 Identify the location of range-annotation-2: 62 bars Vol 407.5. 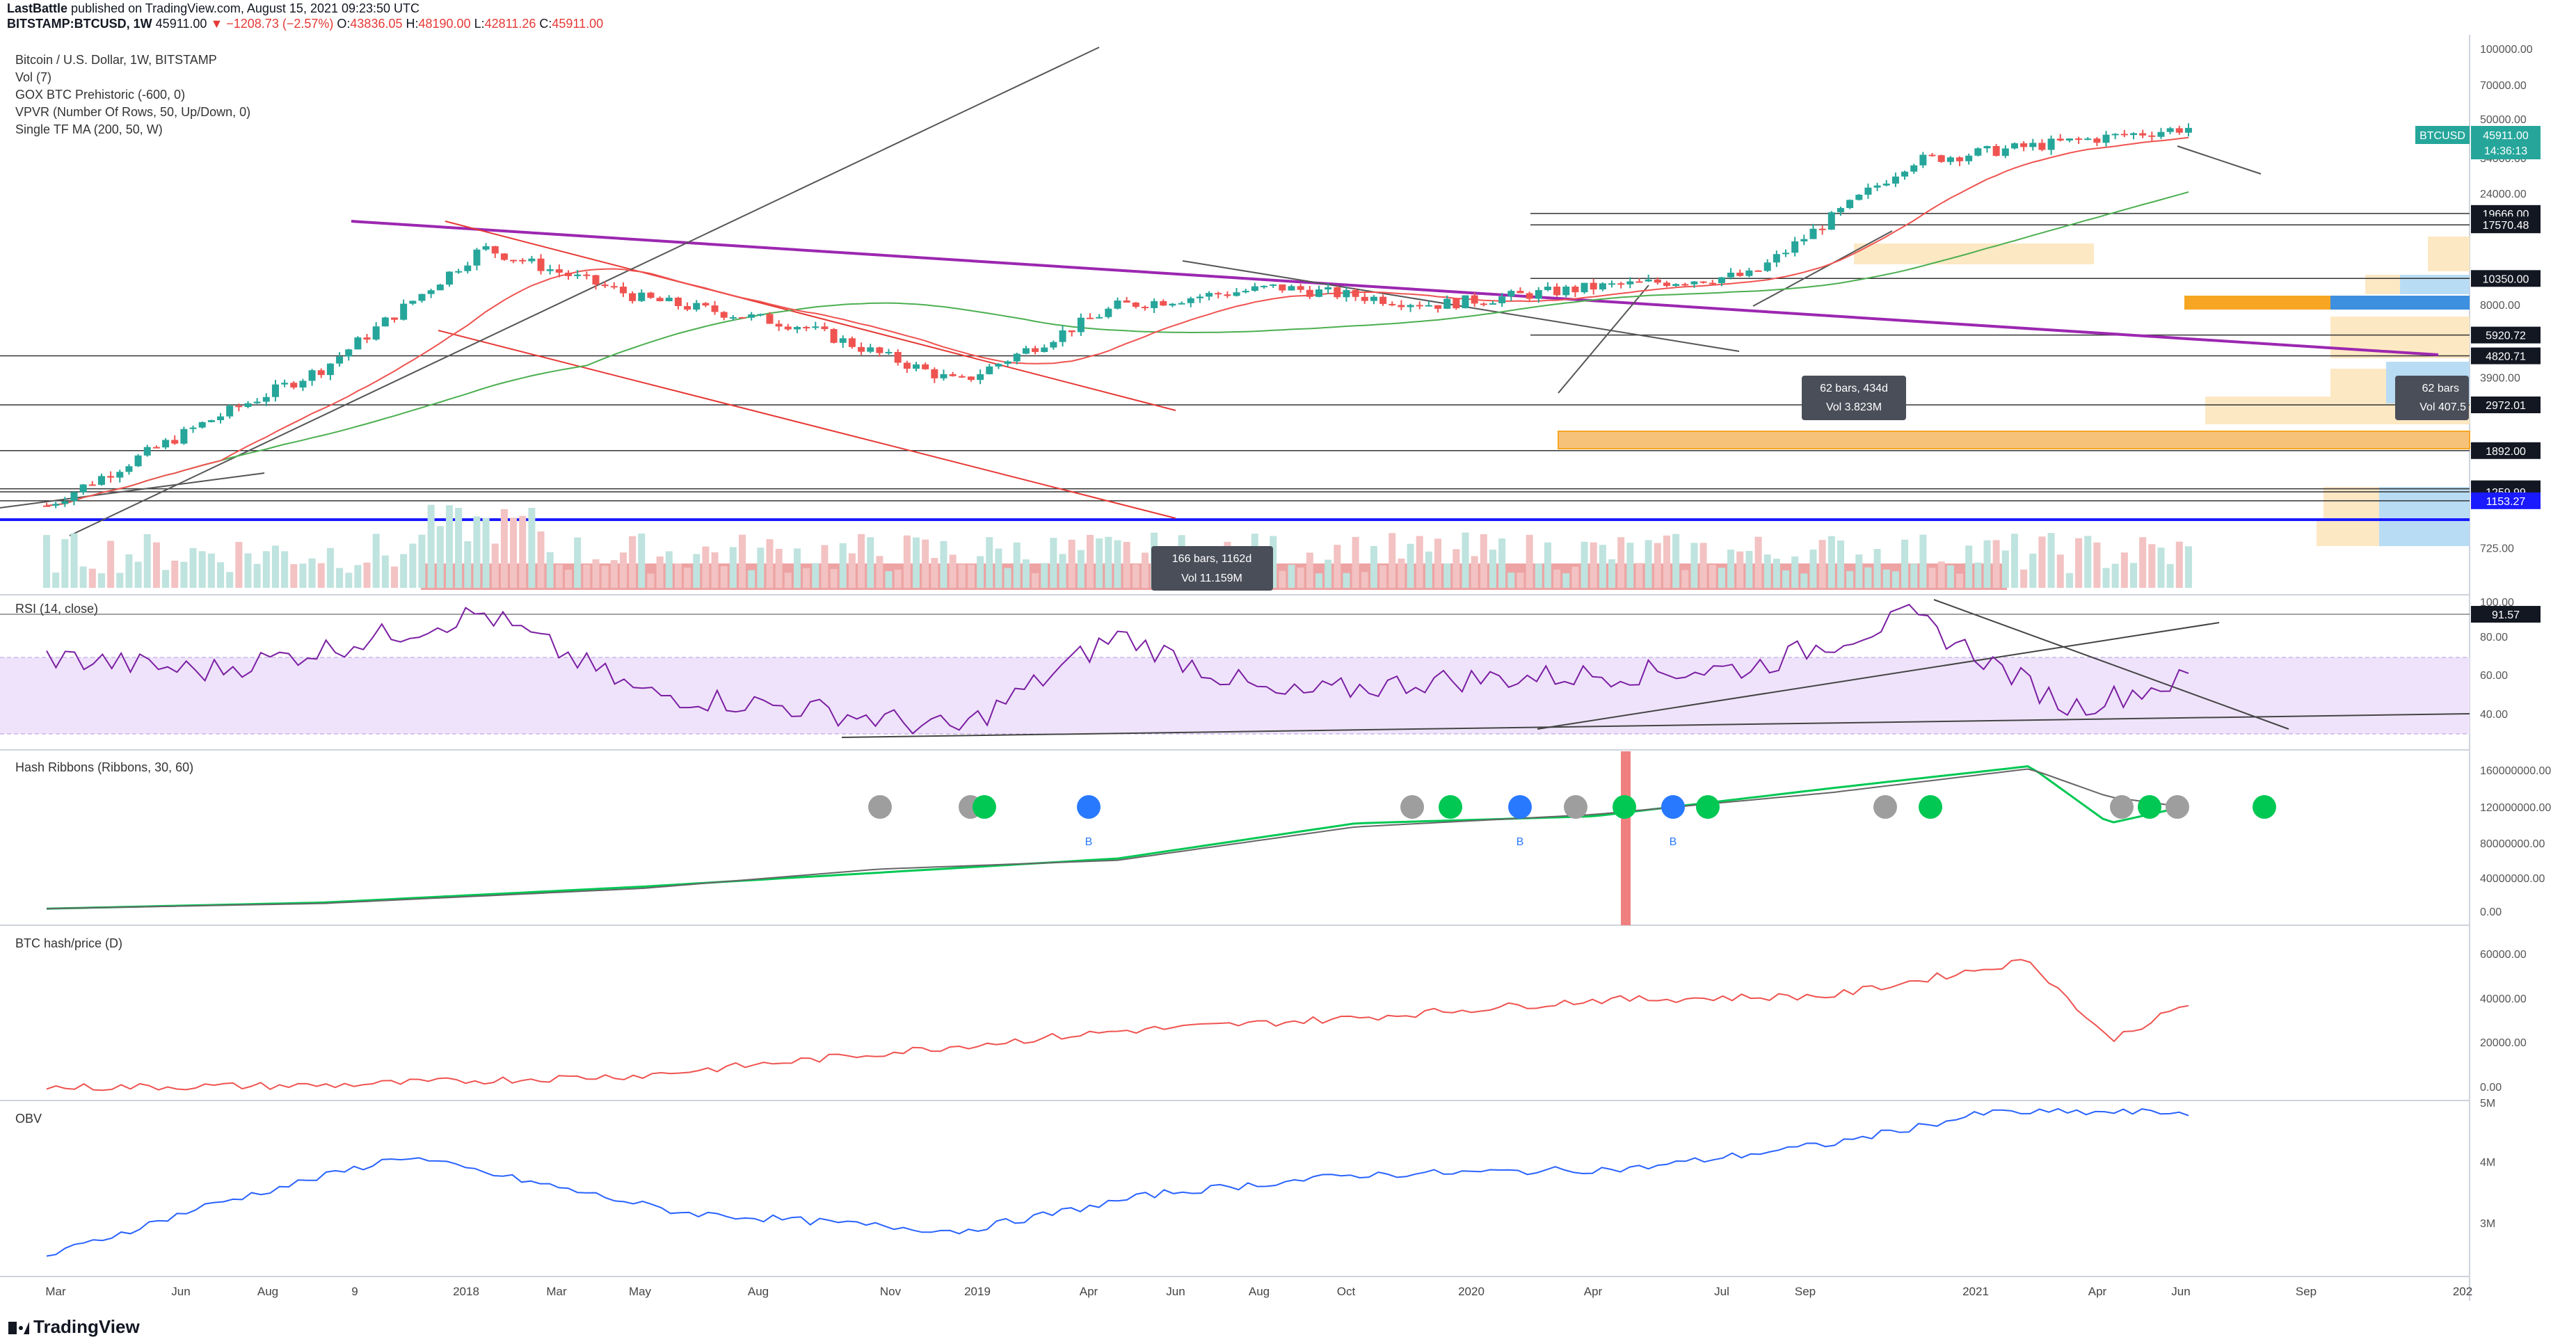
(2432, 398).